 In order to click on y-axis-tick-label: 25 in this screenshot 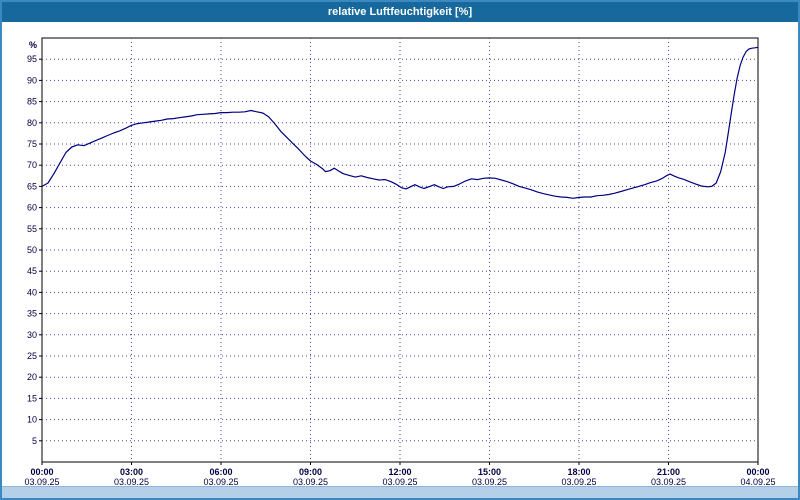, I will do `click(32, 356)`.